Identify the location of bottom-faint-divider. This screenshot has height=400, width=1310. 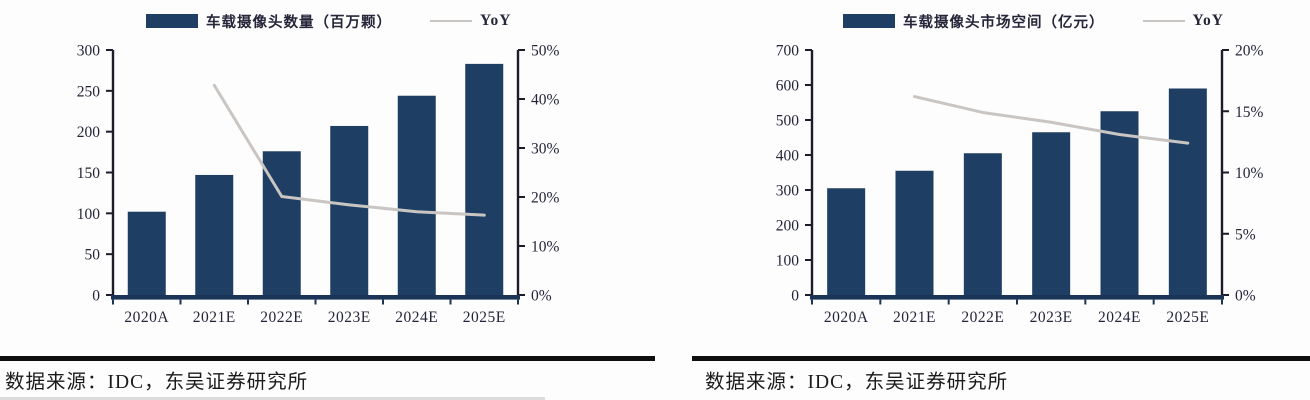
(272, 398).